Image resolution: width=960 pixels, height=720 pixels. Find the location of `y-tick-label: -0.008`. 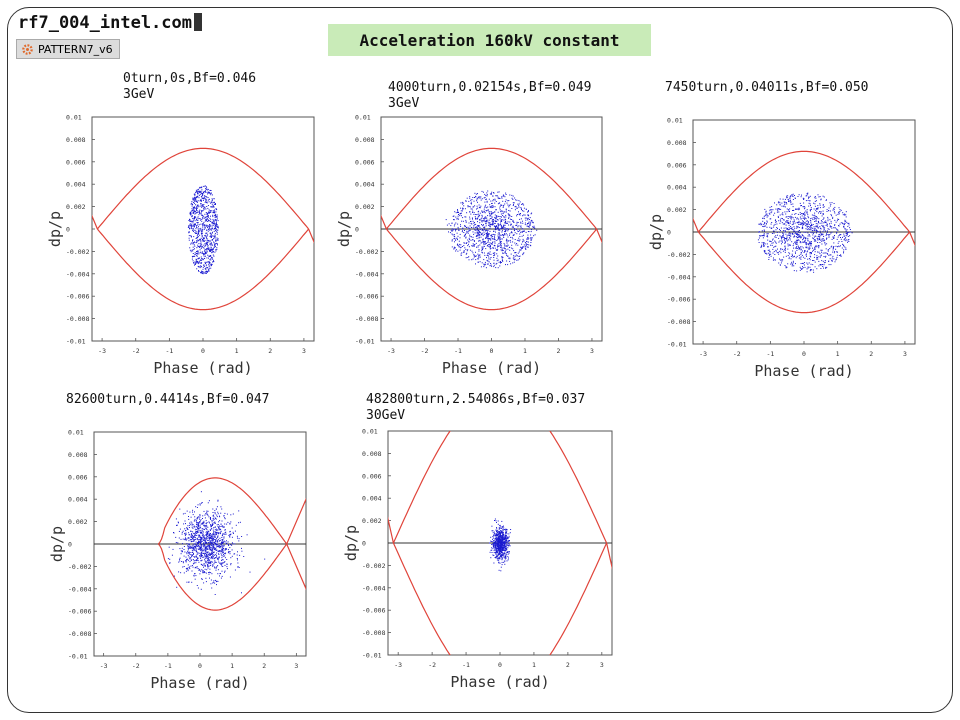

y-tick-label: -0.008 is located at coordinates (679, 322).